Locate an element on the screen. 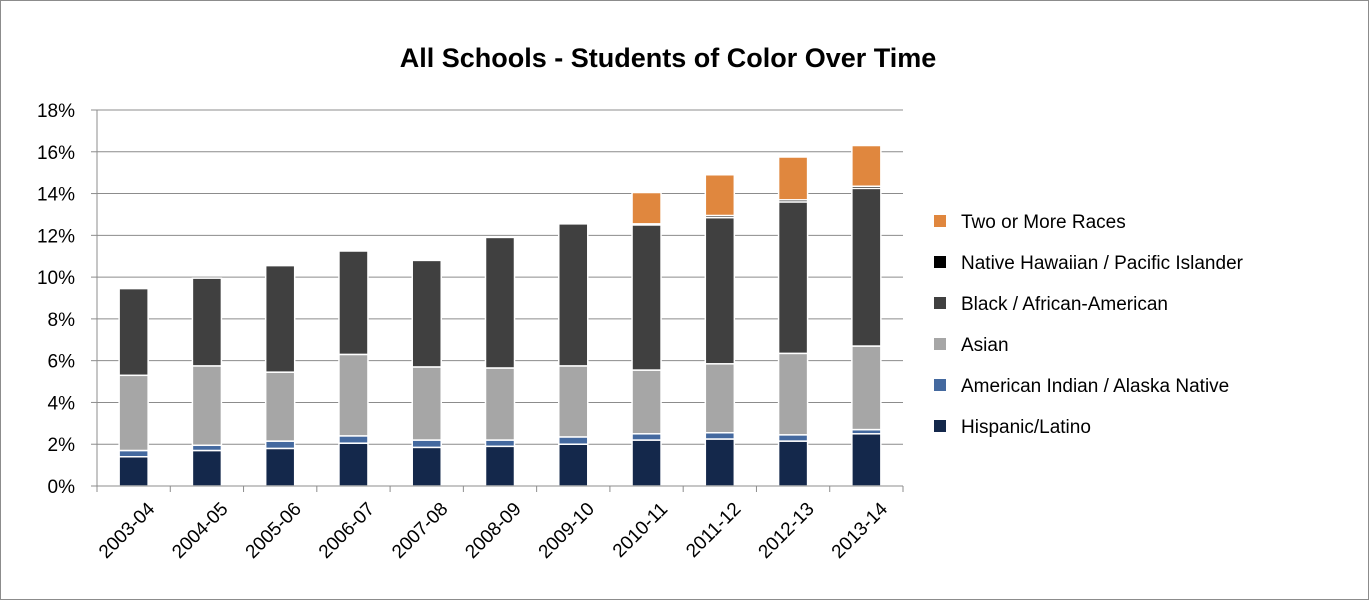 This screenshot has height=601, width=1369. y-tick-label: 18% is located at coordinates (56, 111).